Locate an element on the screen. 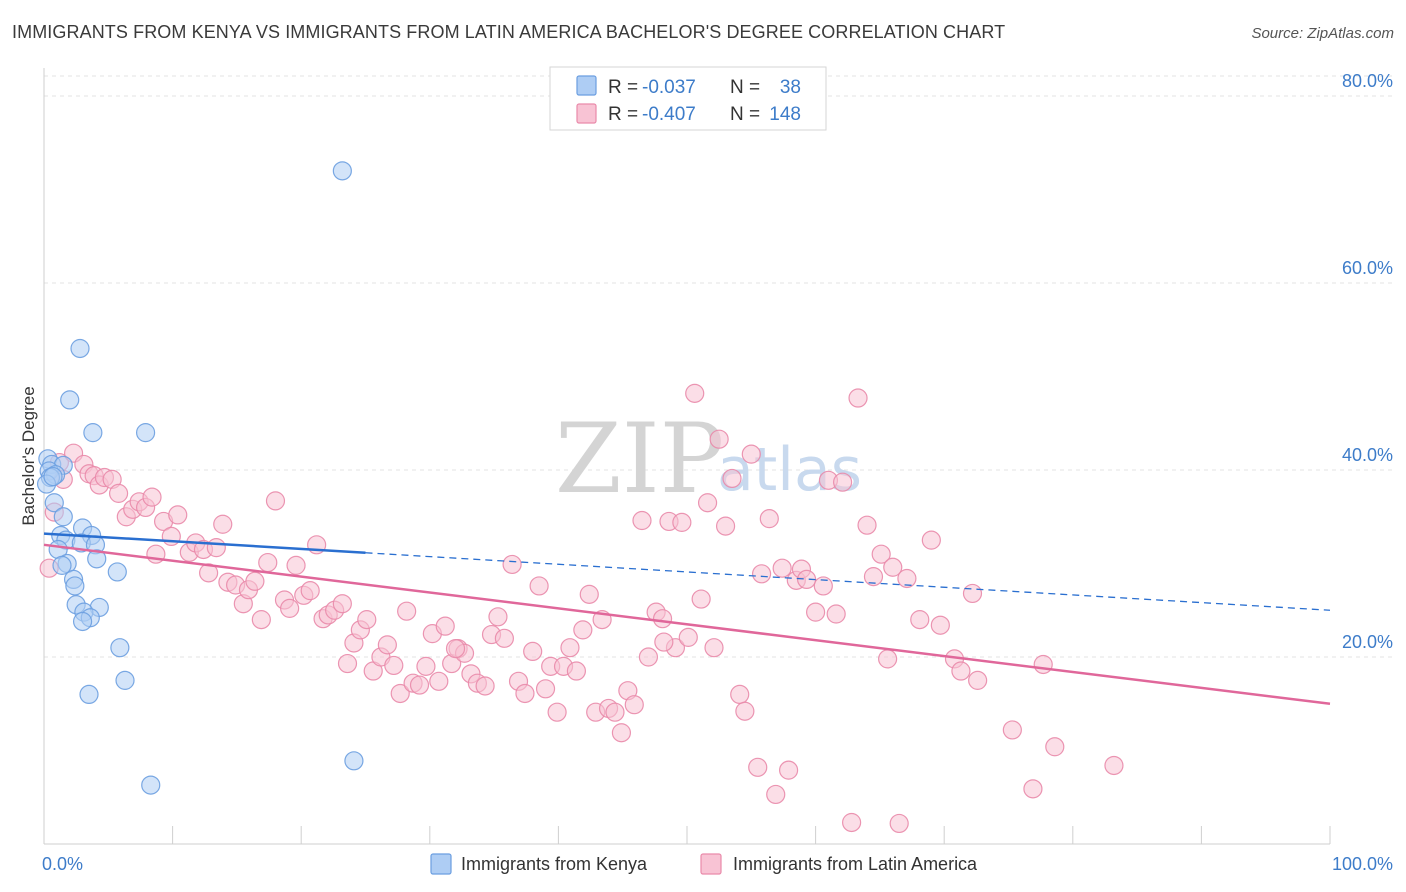  x-tick-label-100: 100.0% is located at coordinates (1362, 864).